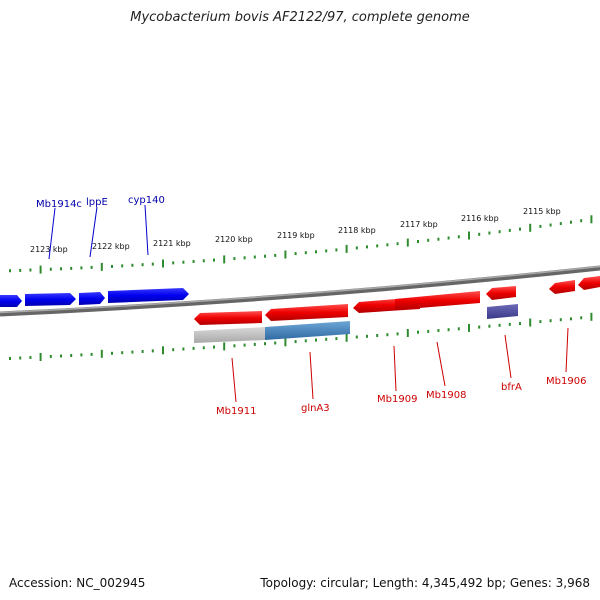 This screenshot has width=600, height=600. I want to click on scale-track-inner, so click(301, 336).